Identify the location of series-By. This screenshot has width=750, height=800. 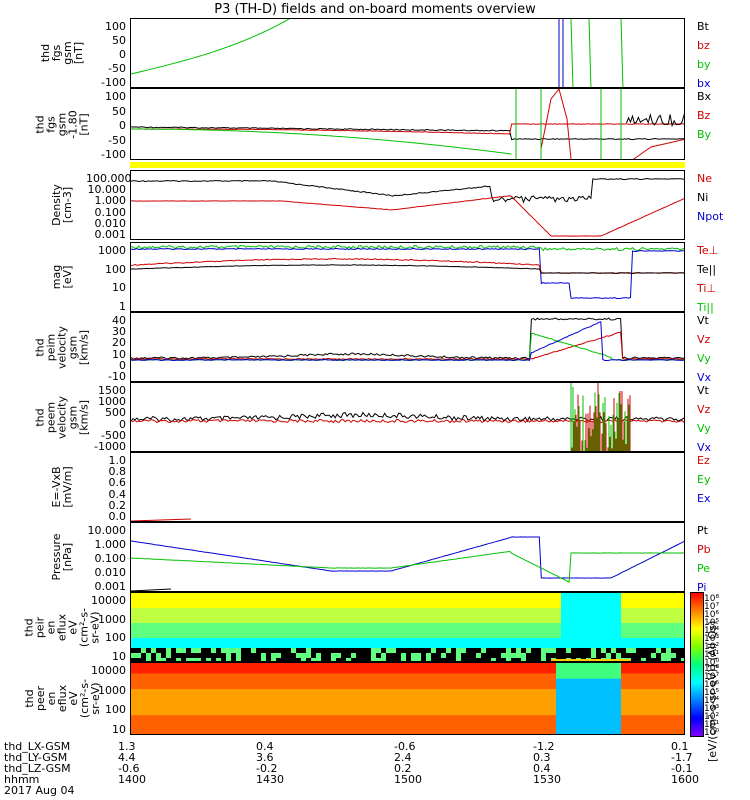
(321, 141).